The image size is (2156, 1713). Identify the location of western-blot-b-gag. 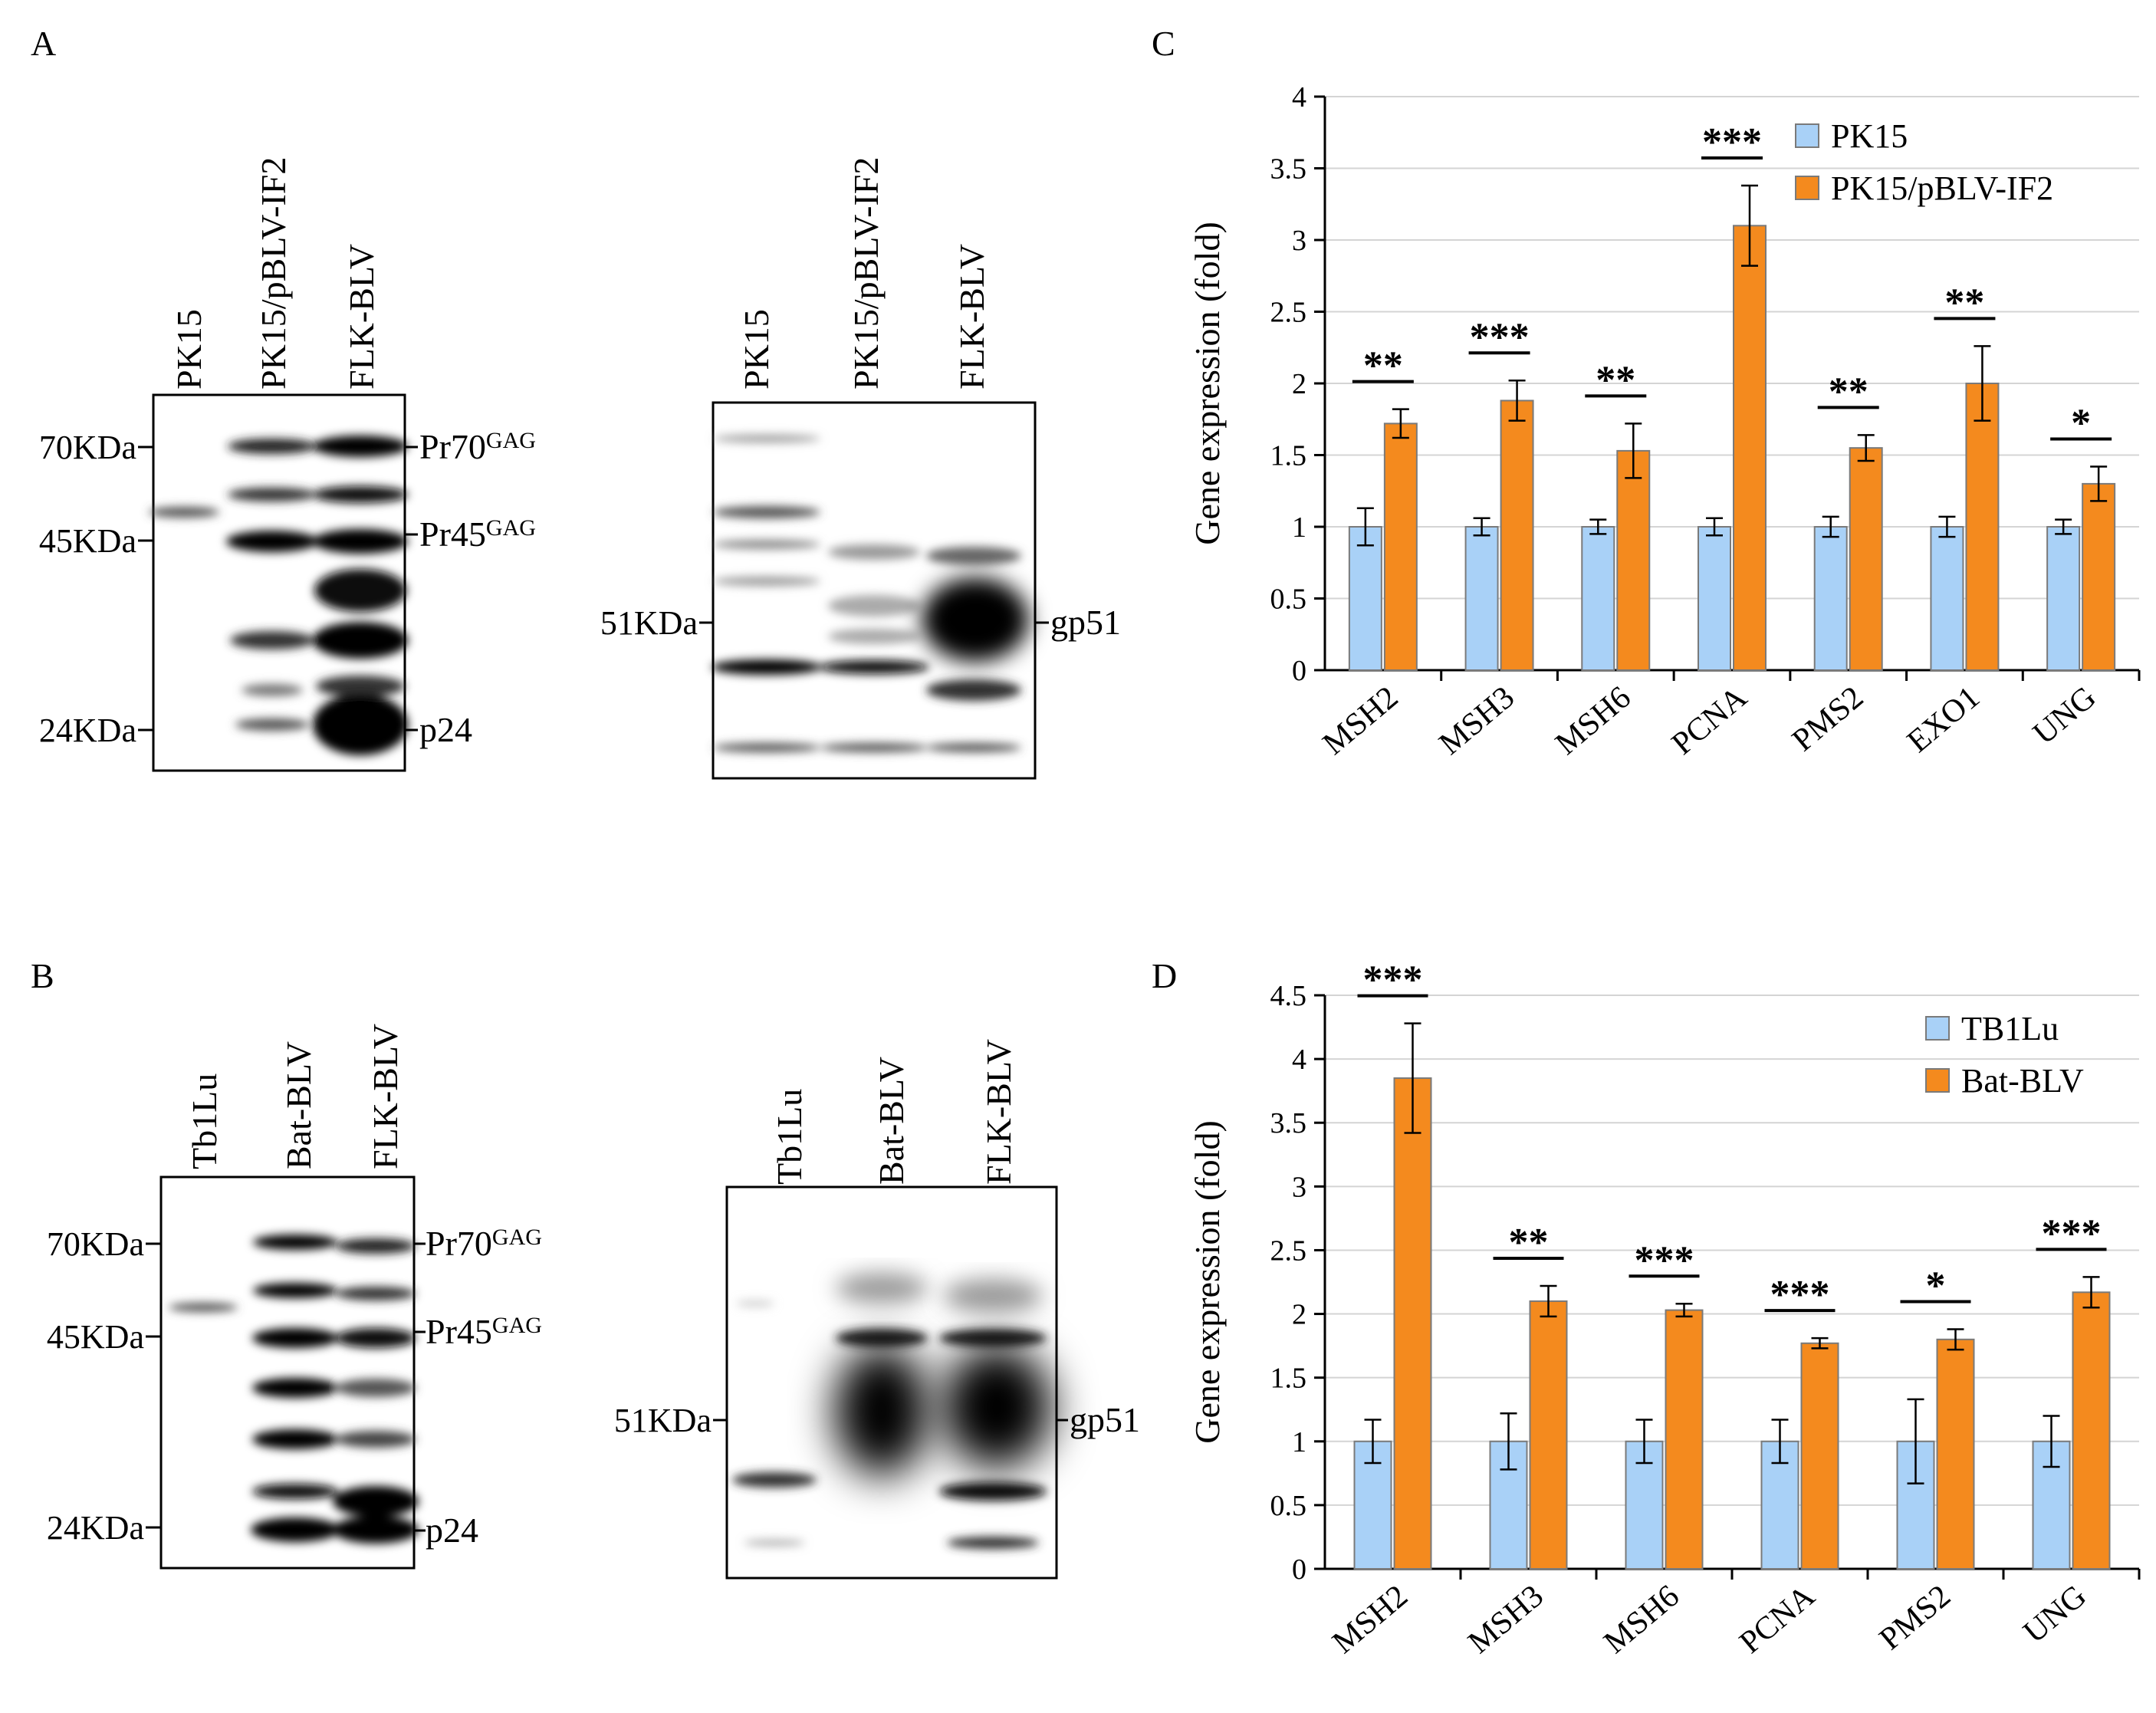
(286, 1372).